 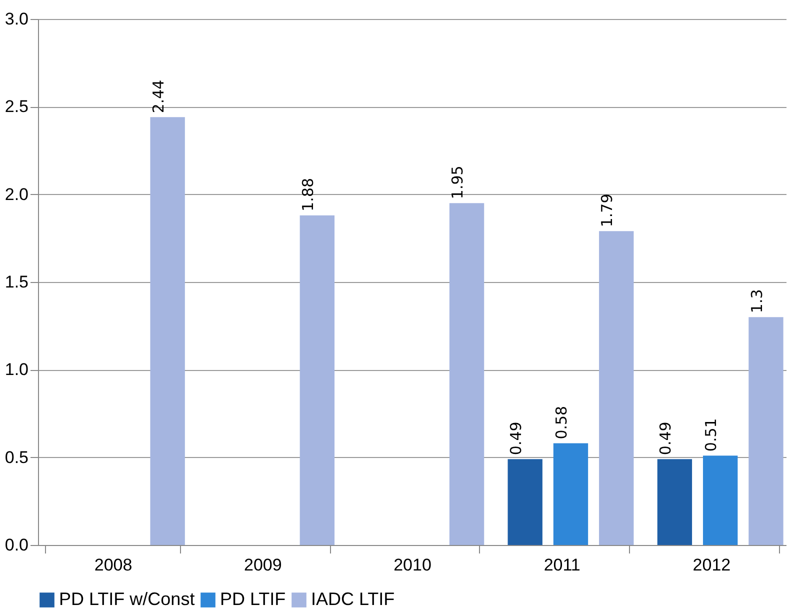 I want to click on data-label: 1.95, so click(x=457, y=183).